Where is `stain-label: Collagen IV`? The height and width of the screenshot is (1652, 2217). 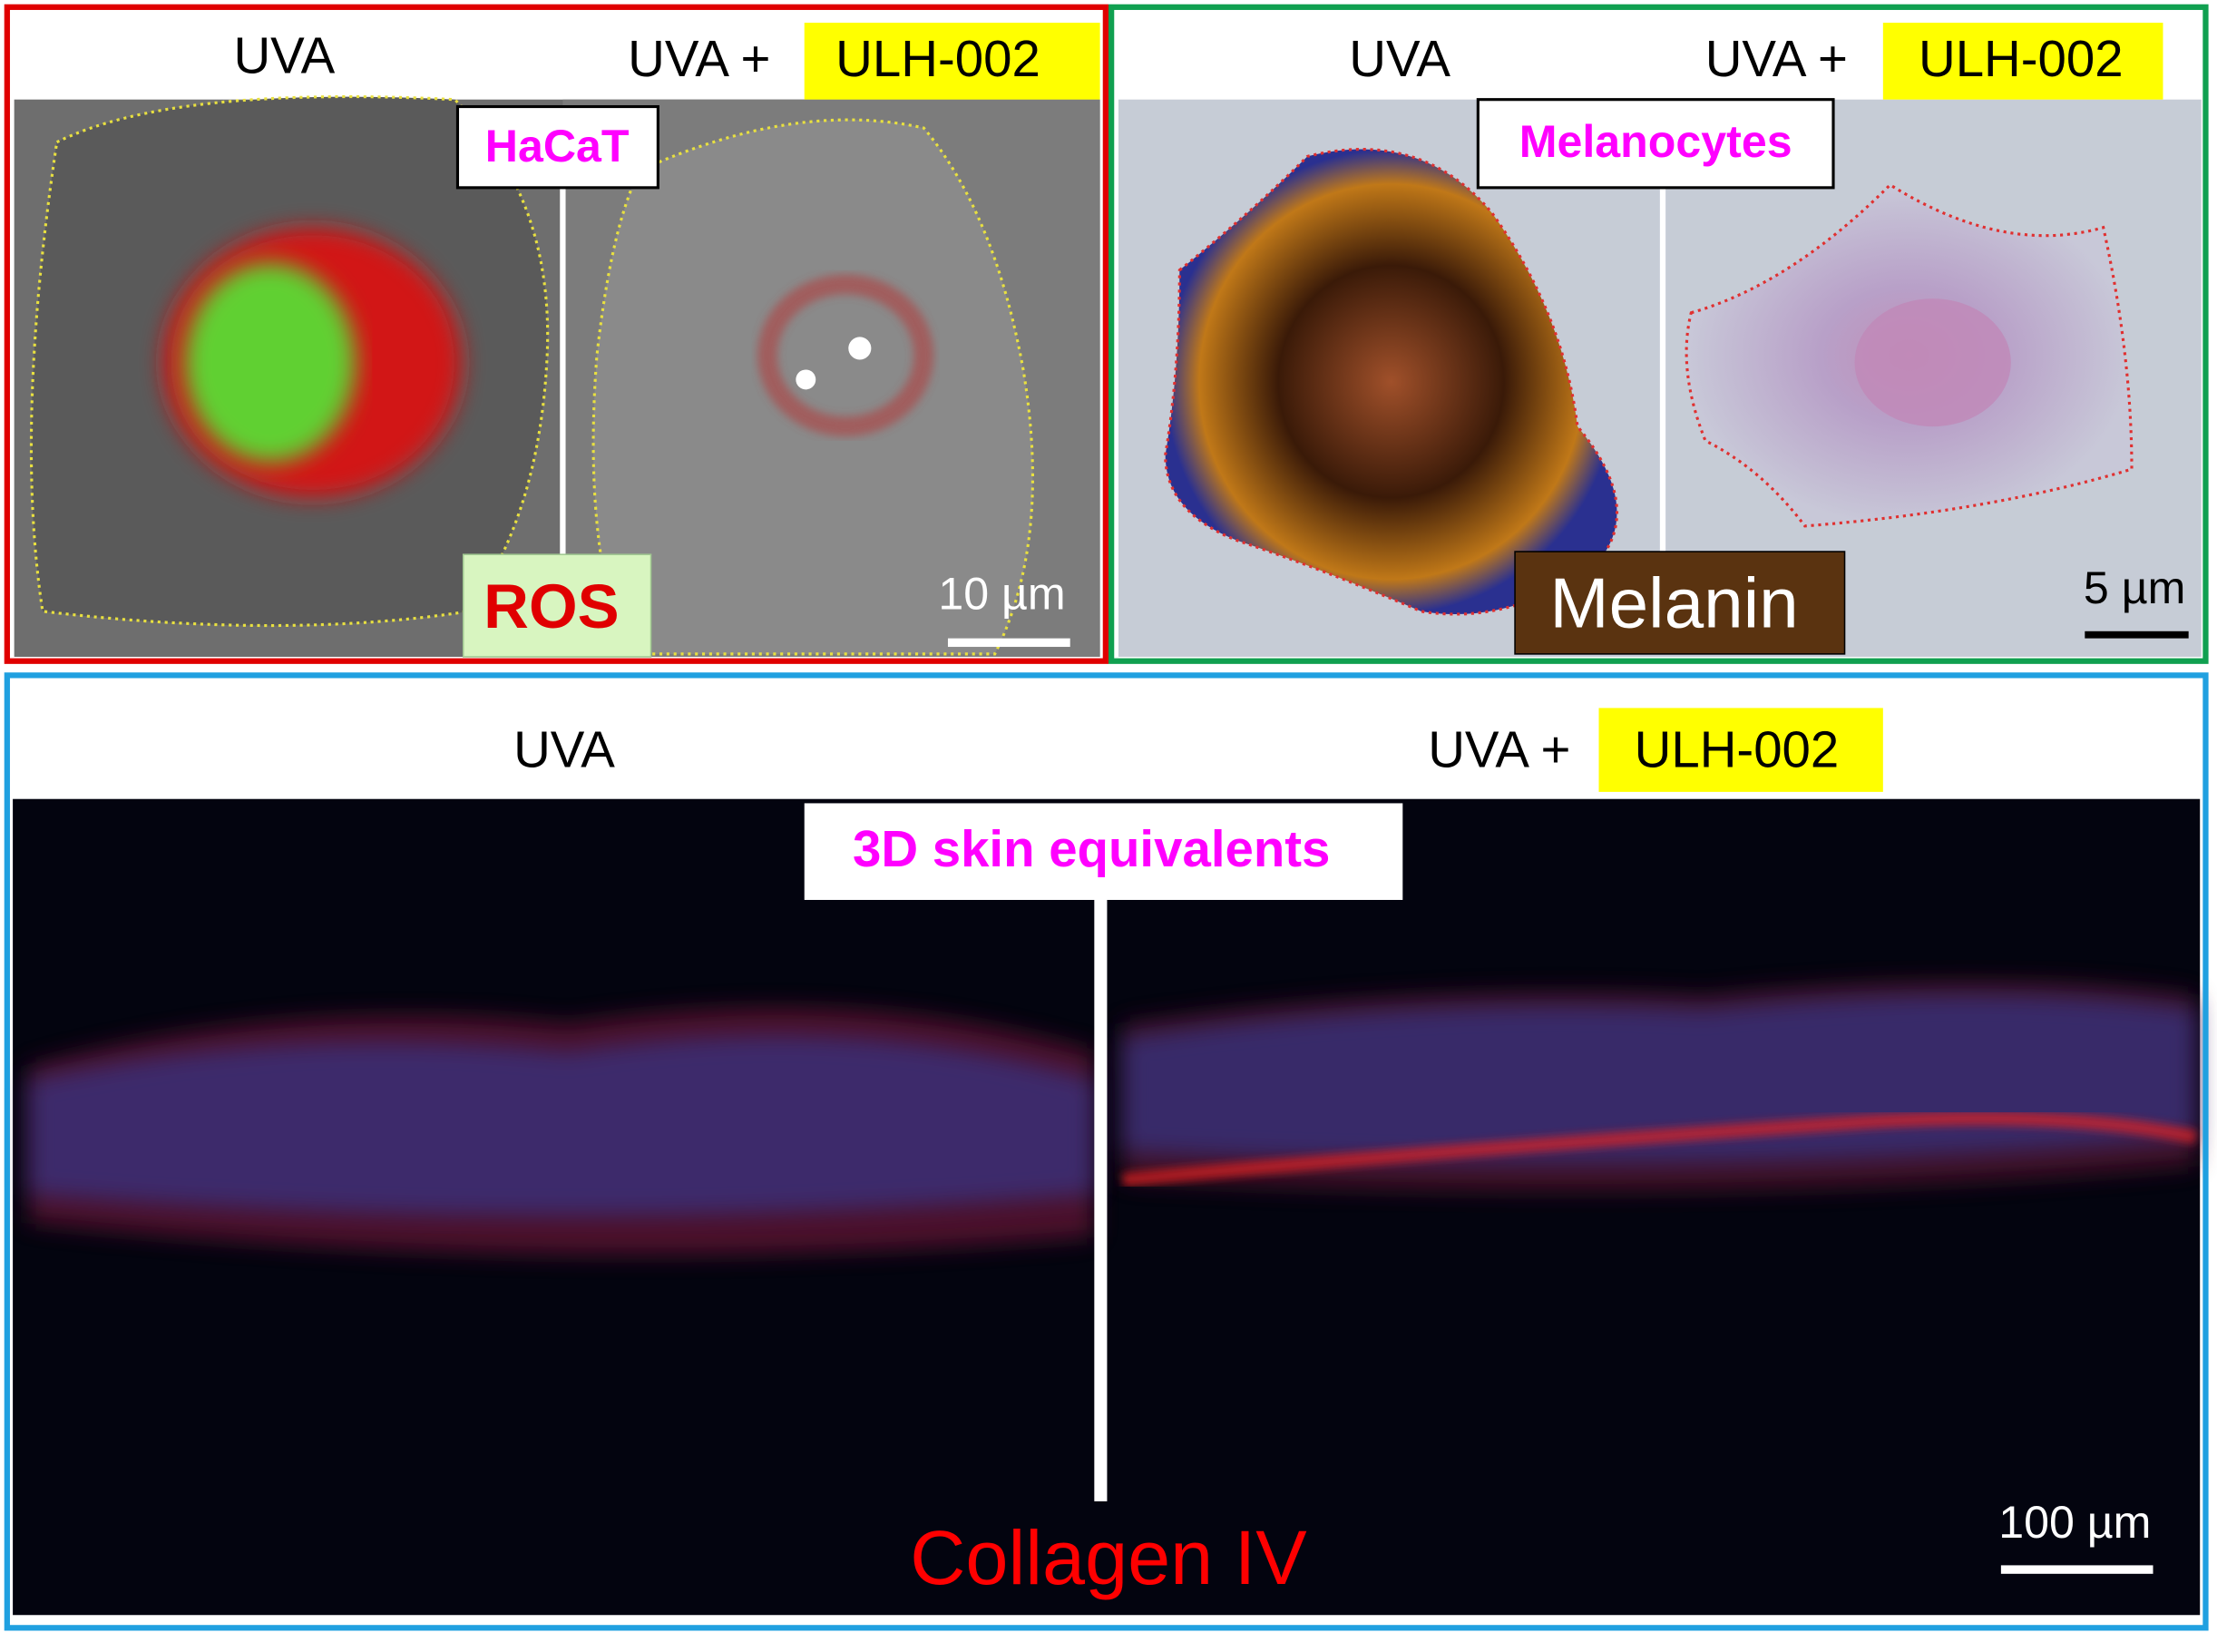
stain-label: Collagen IV is located at coordinates (1108, 1557).